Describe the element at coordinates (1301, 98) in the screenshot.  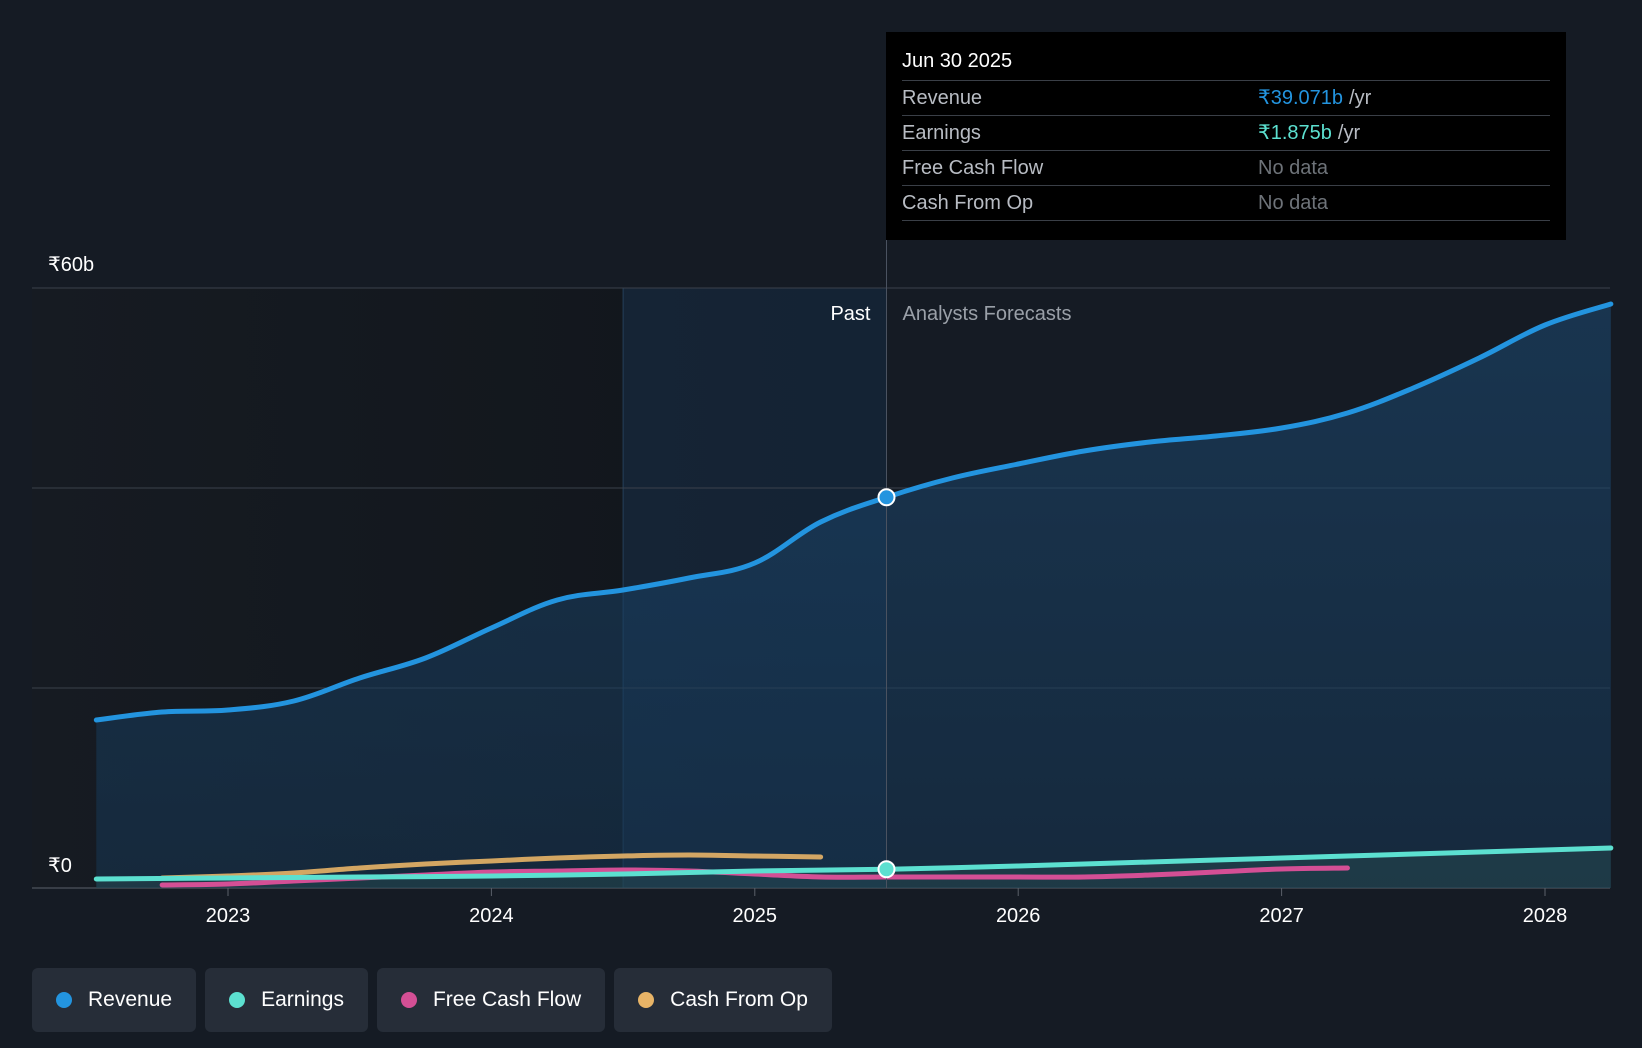
I see `tooltip-value: ₹39.071b` at that location.